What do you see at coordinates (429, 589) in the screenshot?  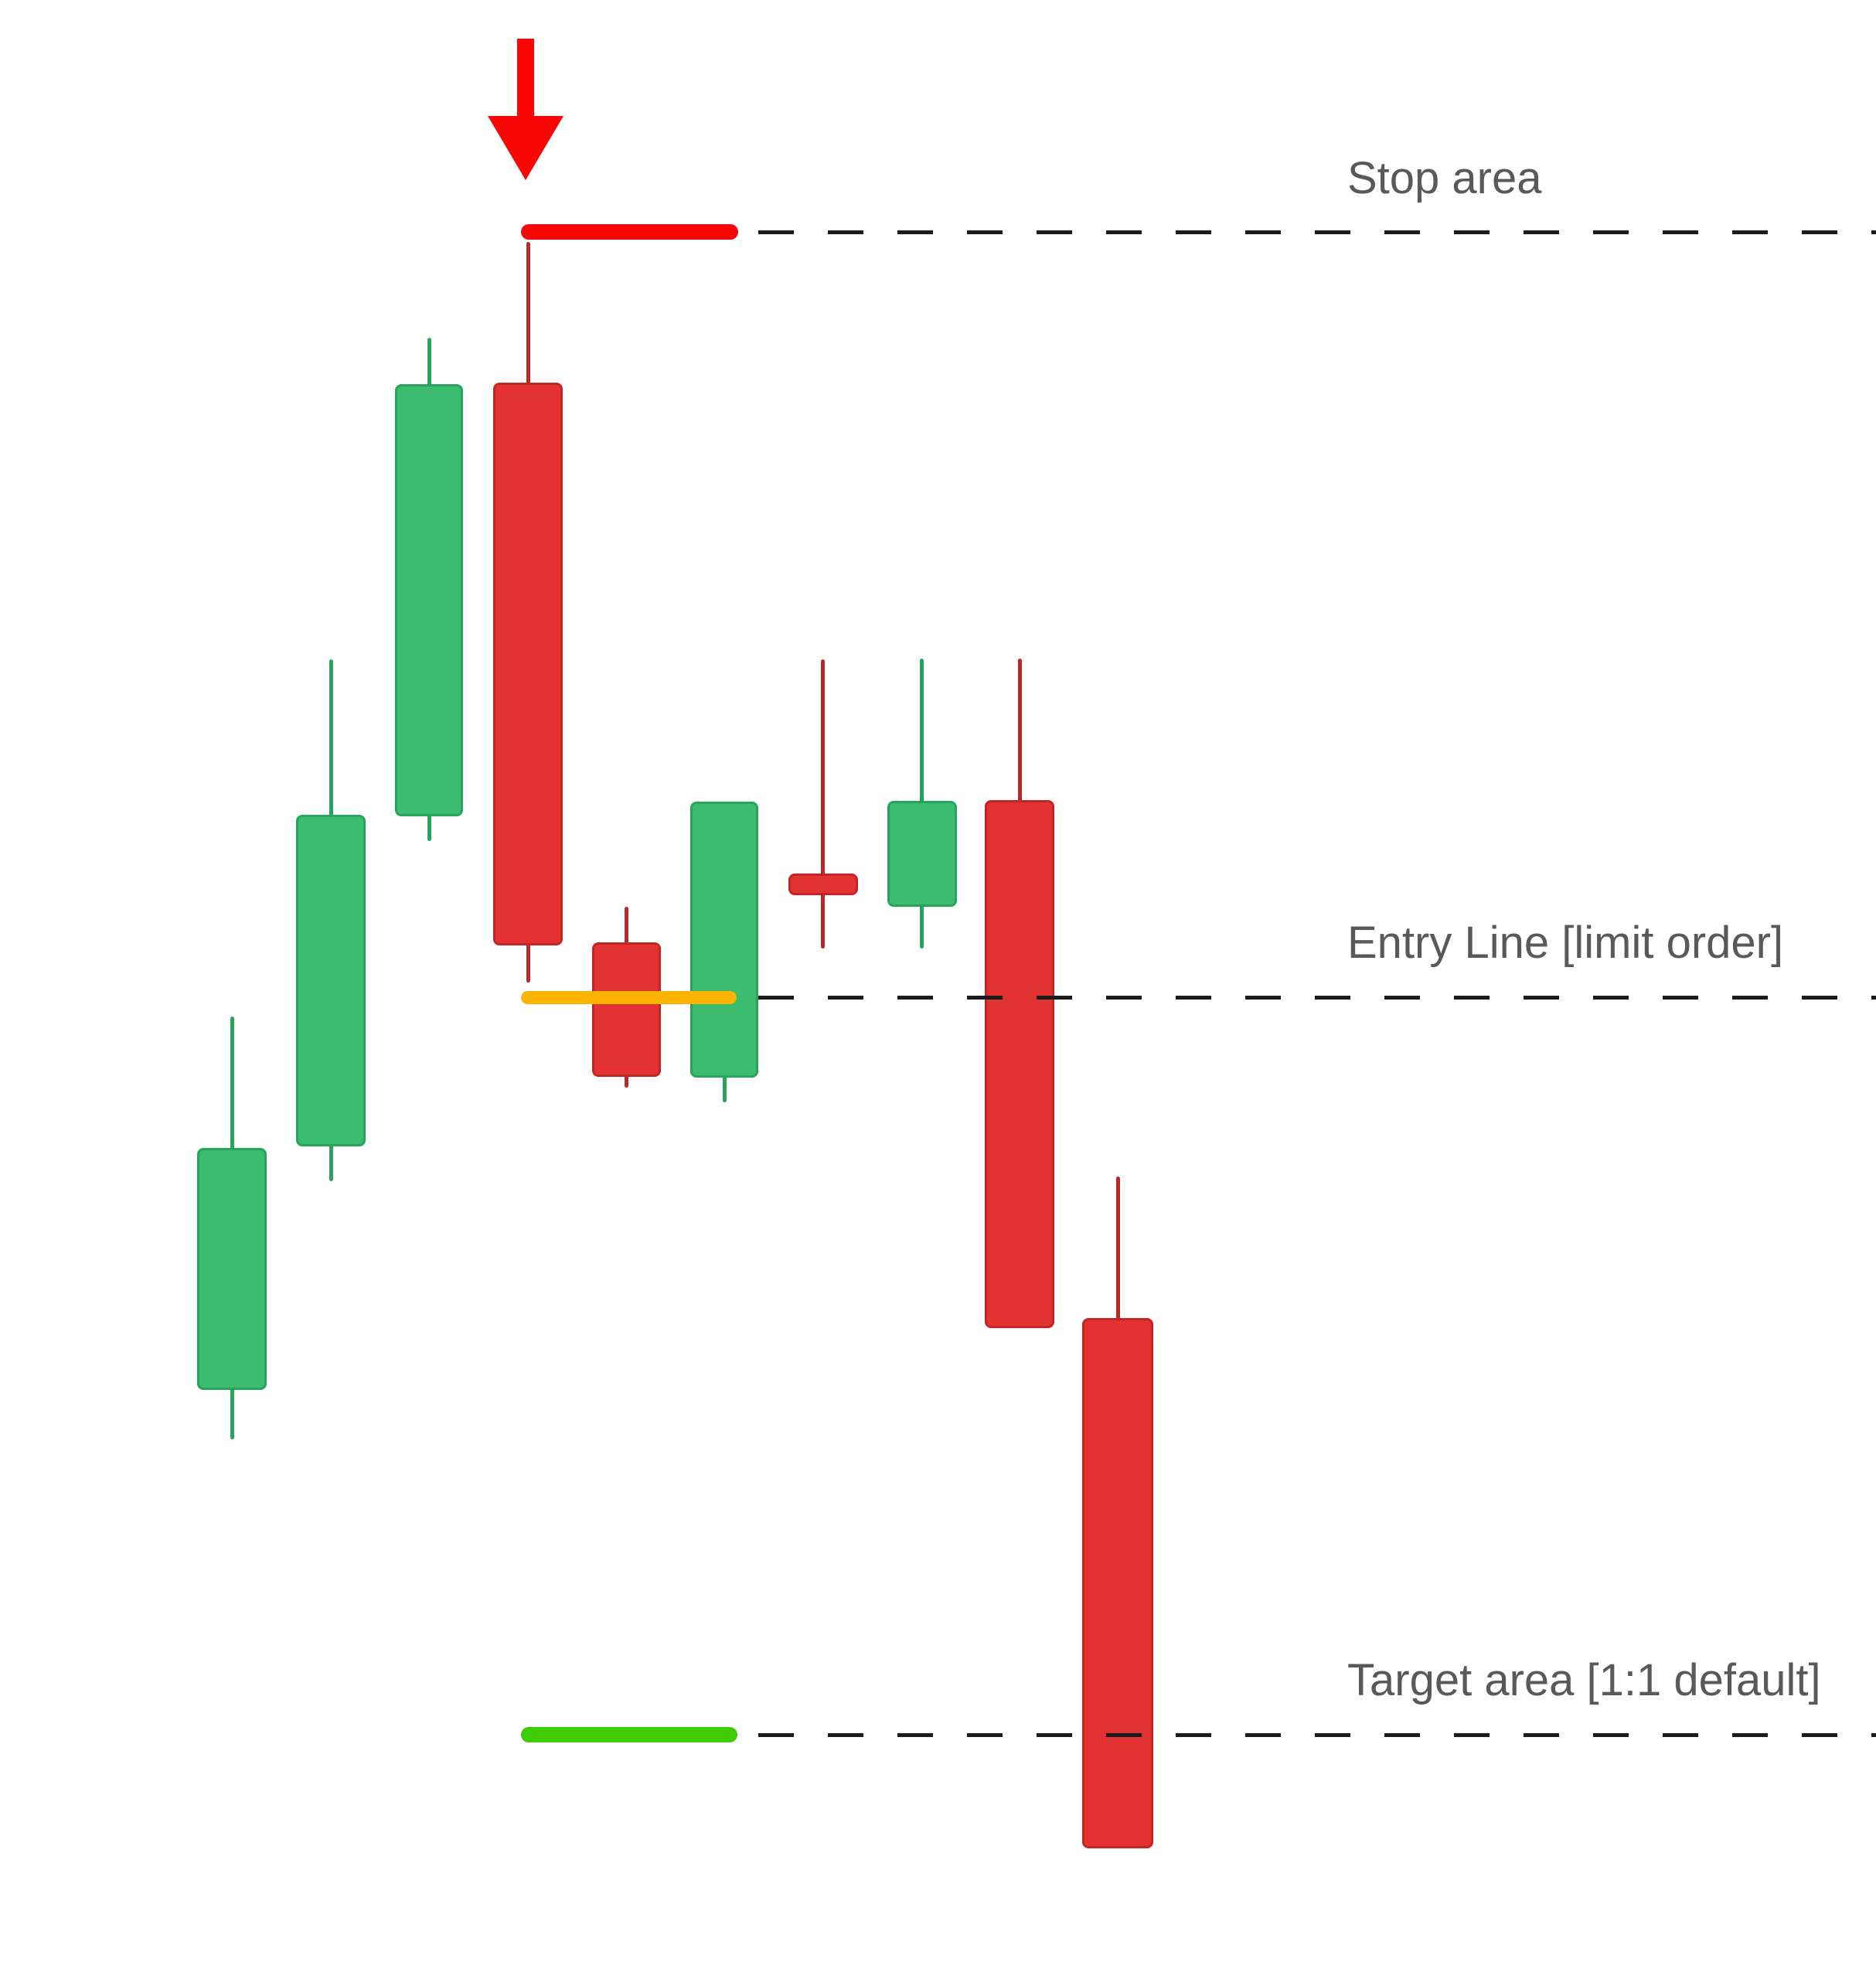 I see `candle-3-wick` at bounding box center [429, 589].